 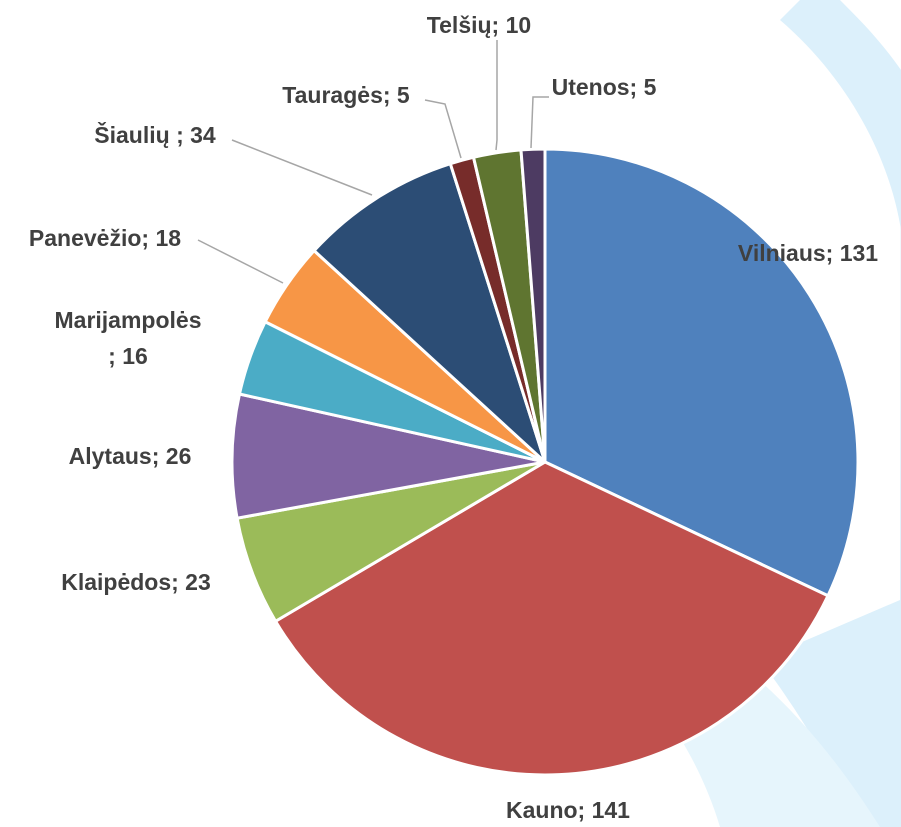 What do you see at coordinates (346, 95) in the screenshot?
I see `data-label: Tauragės; 5` at bounding box center [346, 95].